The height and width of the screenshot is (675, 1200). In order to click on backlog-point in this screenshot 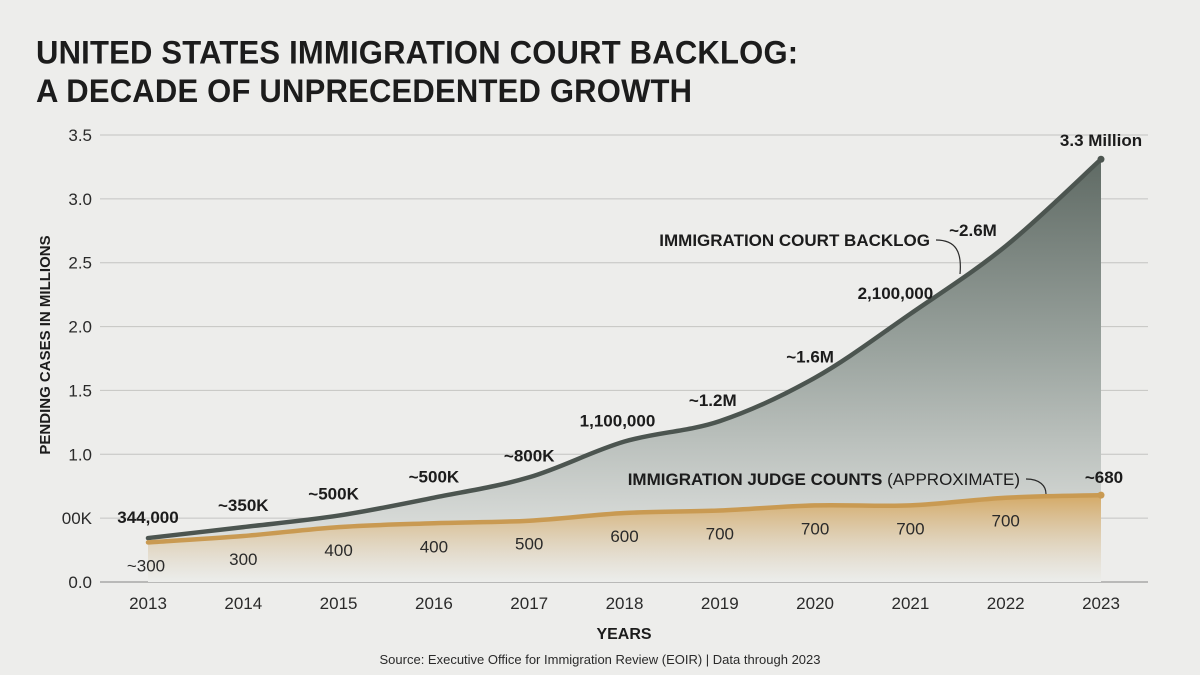, I will do `click(1101, 159)`.